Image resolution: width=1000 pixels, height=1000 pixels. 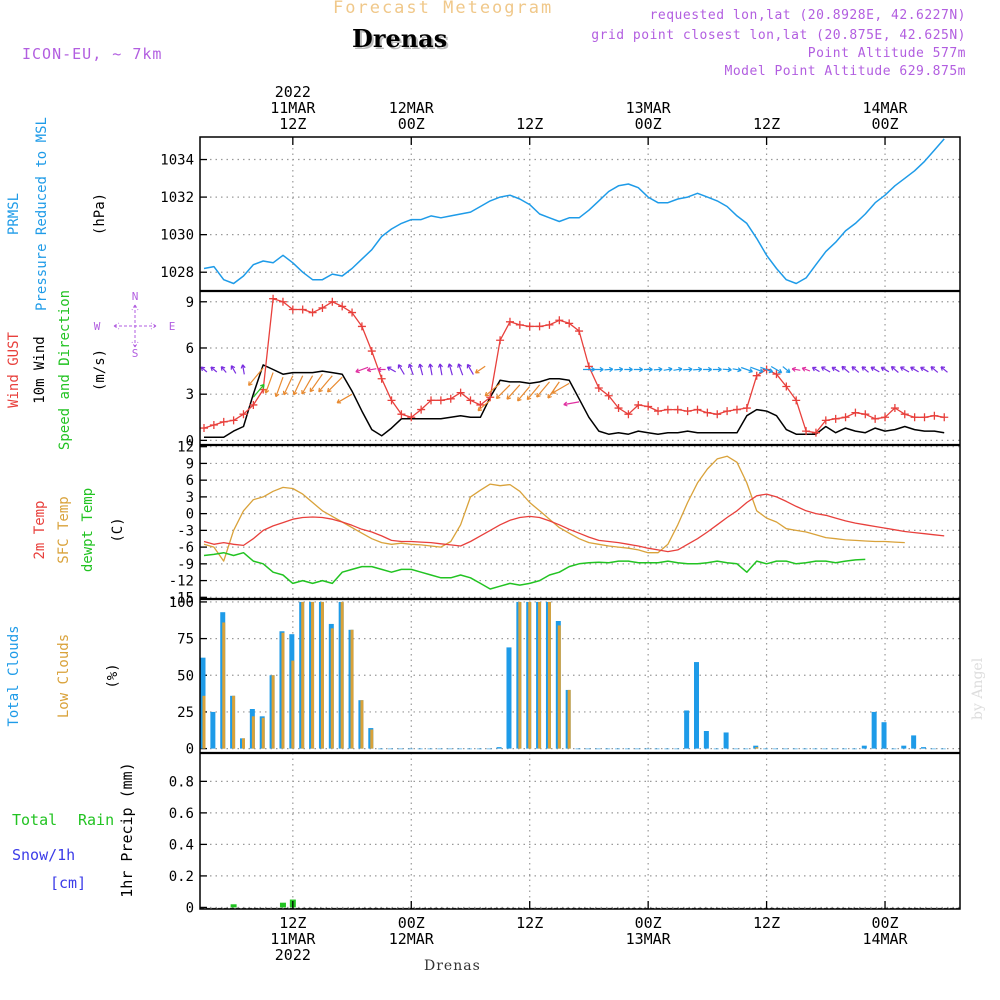 I want to click on footer-location: Drenas, so click(x=452, y=966).